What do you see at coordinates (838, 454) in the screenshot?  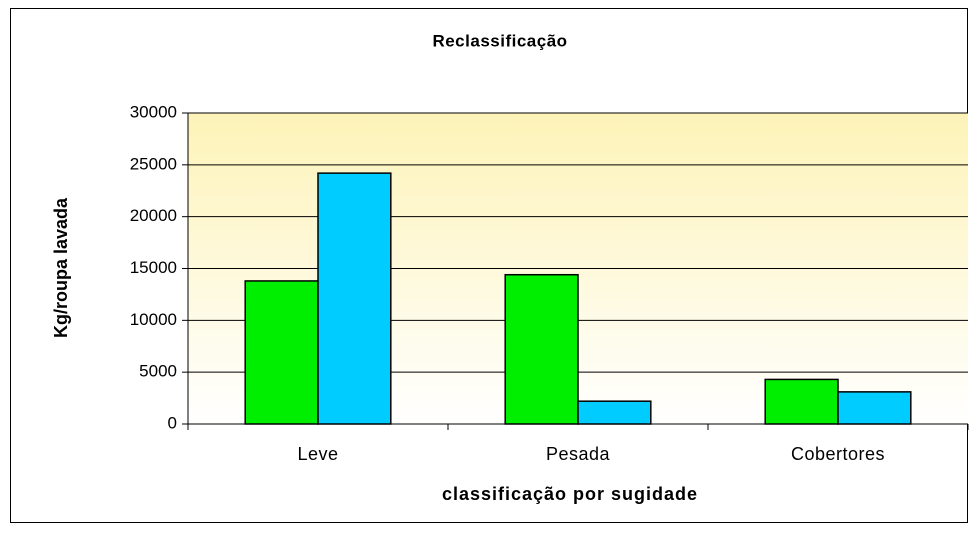 I see `x-tick-label: Cobertores` at bounding box center [838, 454].